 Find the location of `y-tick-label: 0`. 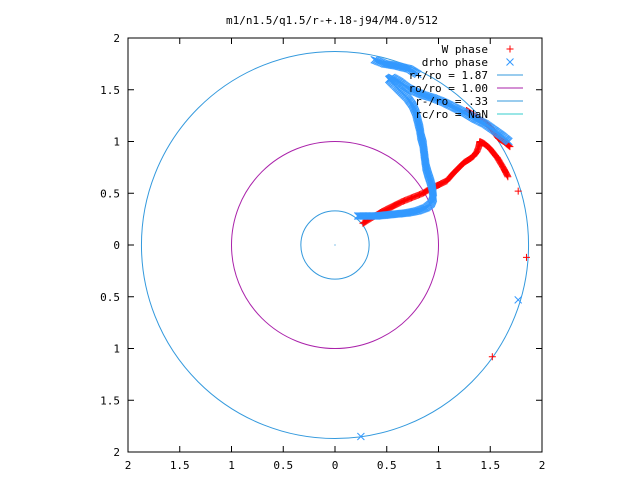

y-tick-label: 0 is located at coordinates (116, 245).